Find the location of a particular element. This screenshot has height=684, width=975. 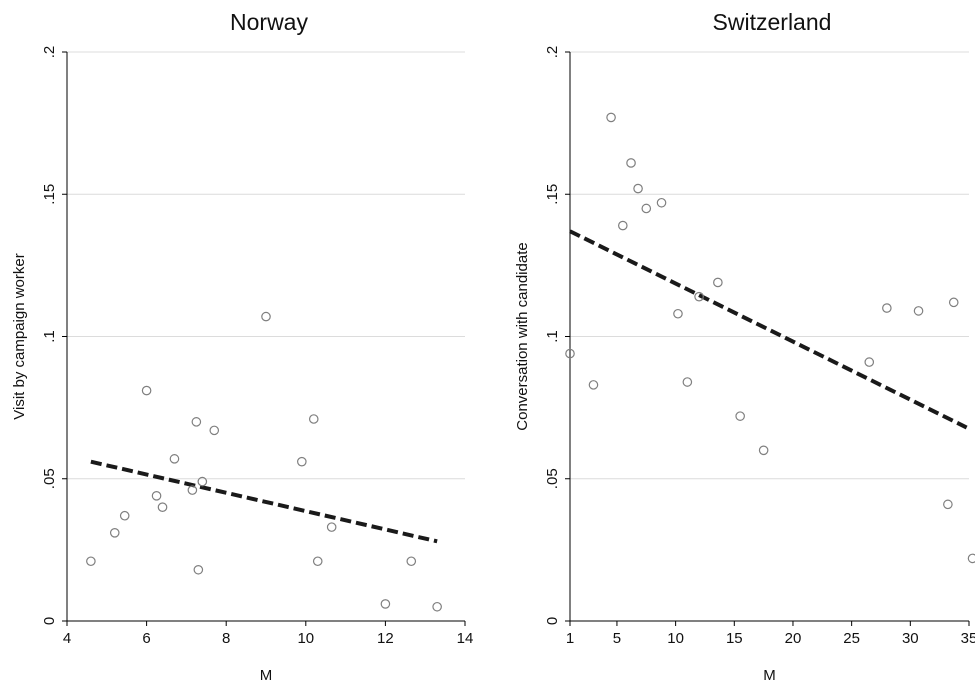

x-tick-label: 5 is located at coordinates (617, 638).